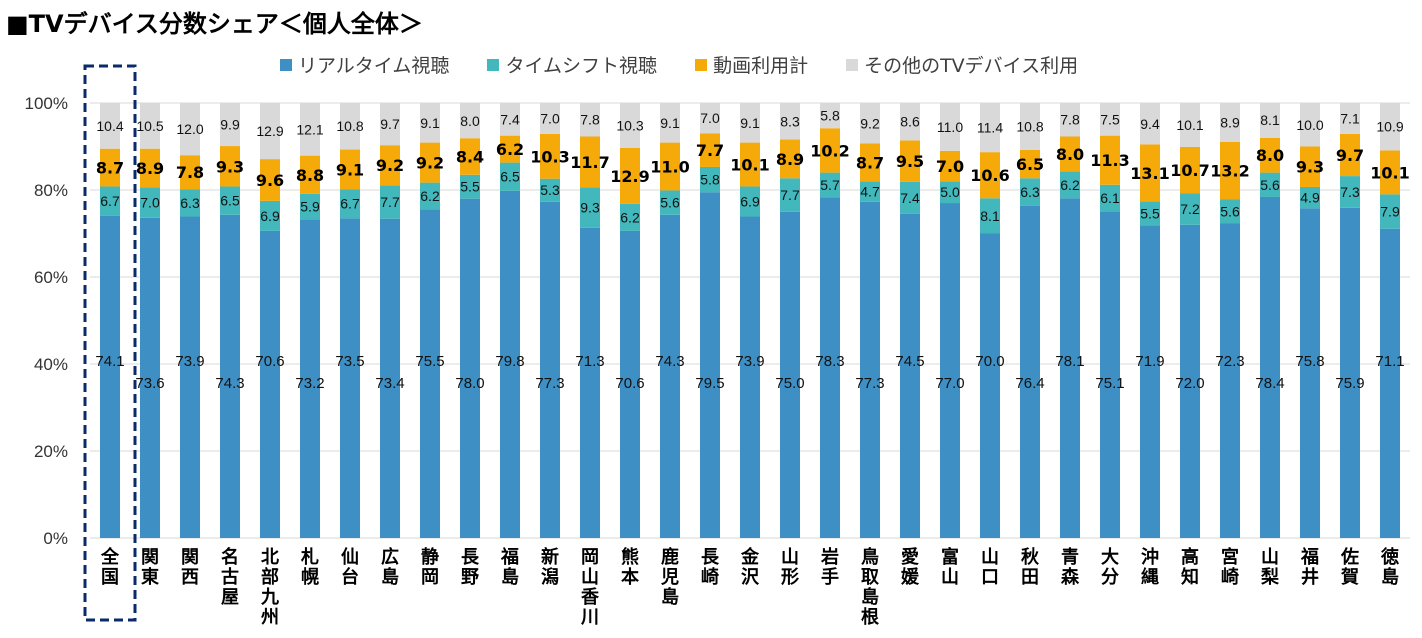 This screenshot has height=638, width=1422. What do you see at coordinates (230, 577) in the screenshot?
I see `x-category-label-char: 古` at bounding box center [230, 577].